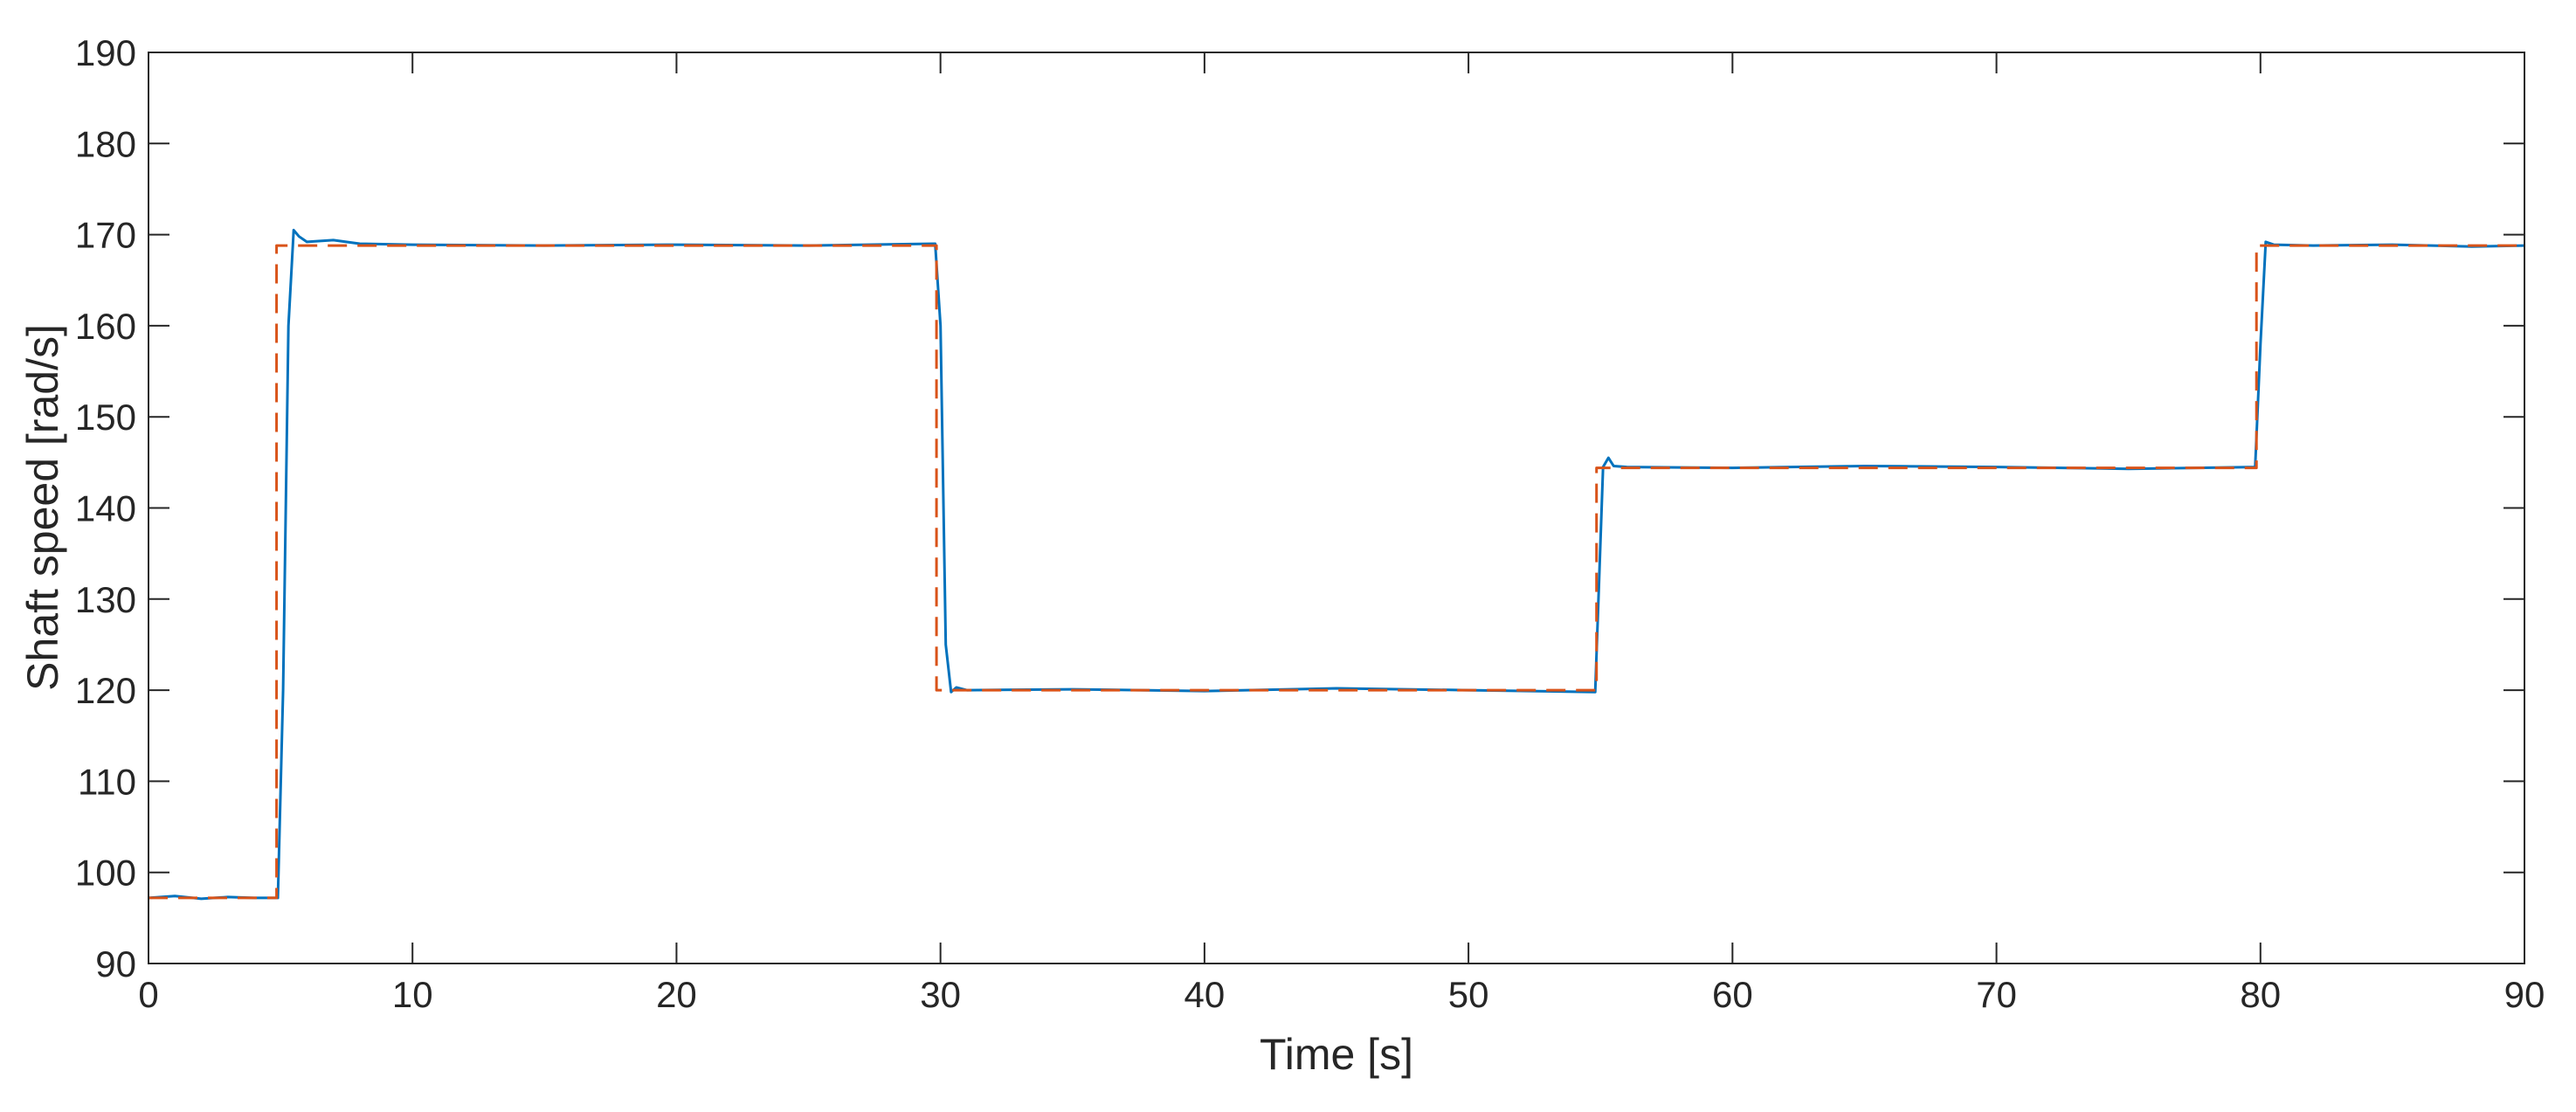 The image size is (2576, 1112). I want to click on y-tick-label: 190, so click(105, 52).